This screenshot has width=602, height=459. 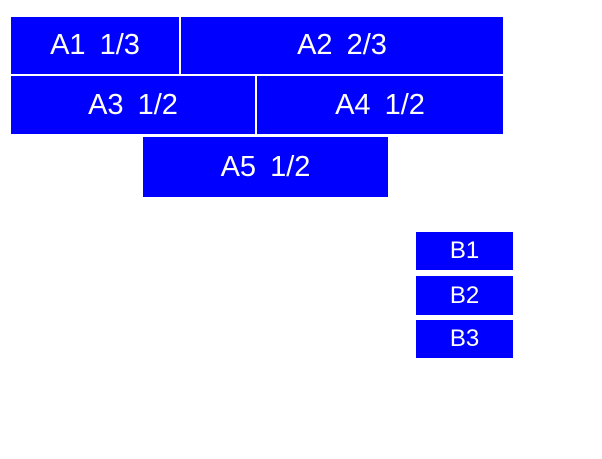 What do you see at coordinates (464, 339) in the screenshot?
I see `box-b3: B3` at bounding box center [464, 339].